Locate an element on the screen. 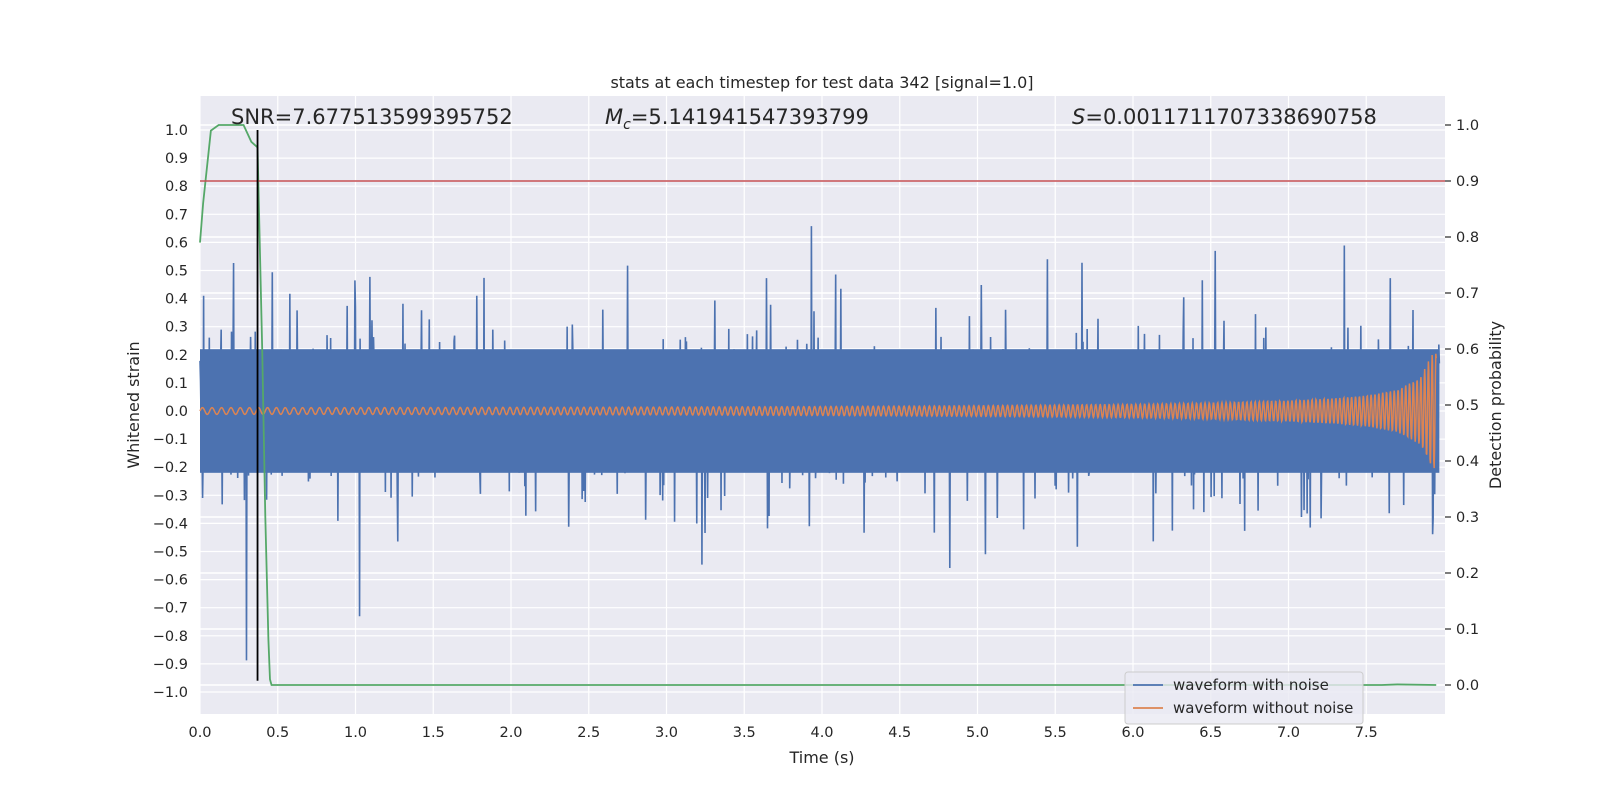 This screenshot has height=800, width=1600. x-tick-label: 5.0 is located at coordinates (977, 733).